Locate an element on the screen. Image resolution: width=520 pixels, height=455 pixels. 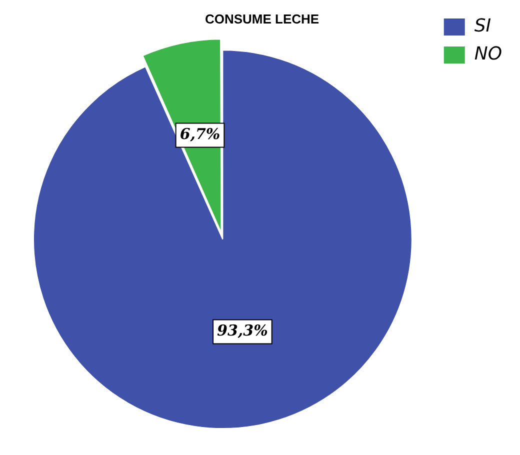
legend-label: SI is located at coordinates (483, 26).